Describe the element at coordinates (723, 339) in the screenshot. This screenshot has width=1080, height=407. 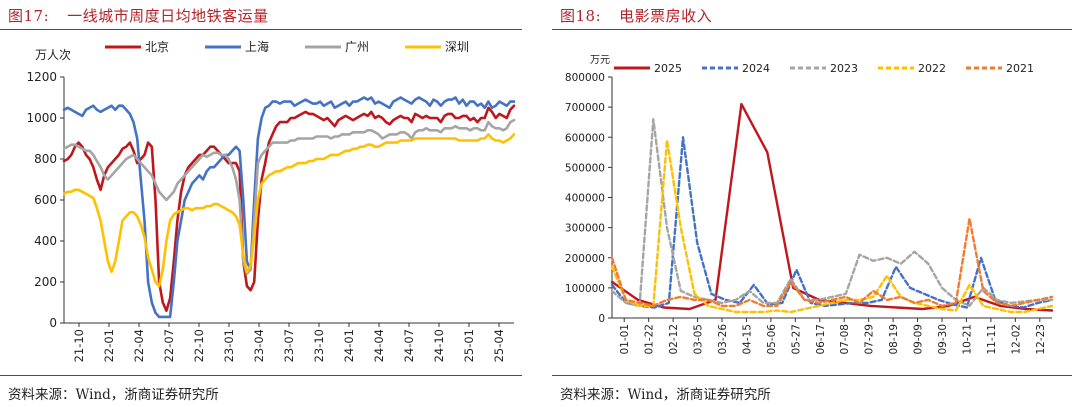
I see `x-tick-label: 03-26` at that location.